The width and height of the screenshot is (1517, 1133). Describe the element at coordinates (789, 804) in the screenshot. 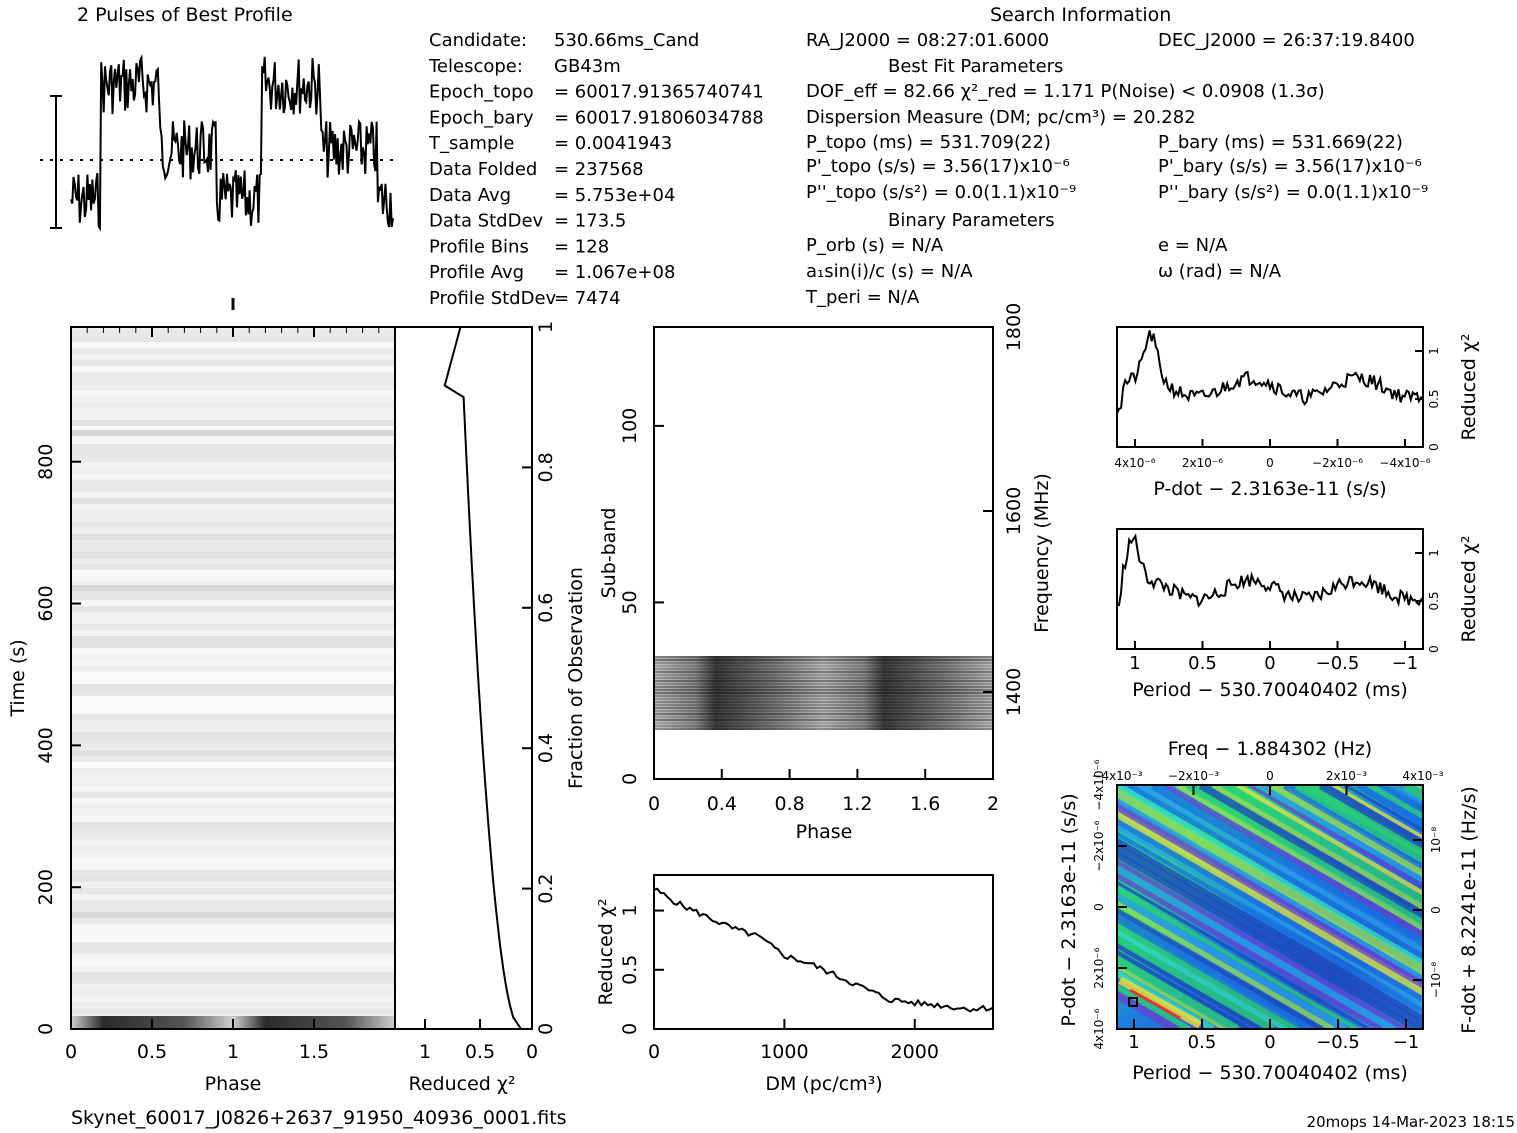

I see `subband-x-tick-2: 0.8` at that location.